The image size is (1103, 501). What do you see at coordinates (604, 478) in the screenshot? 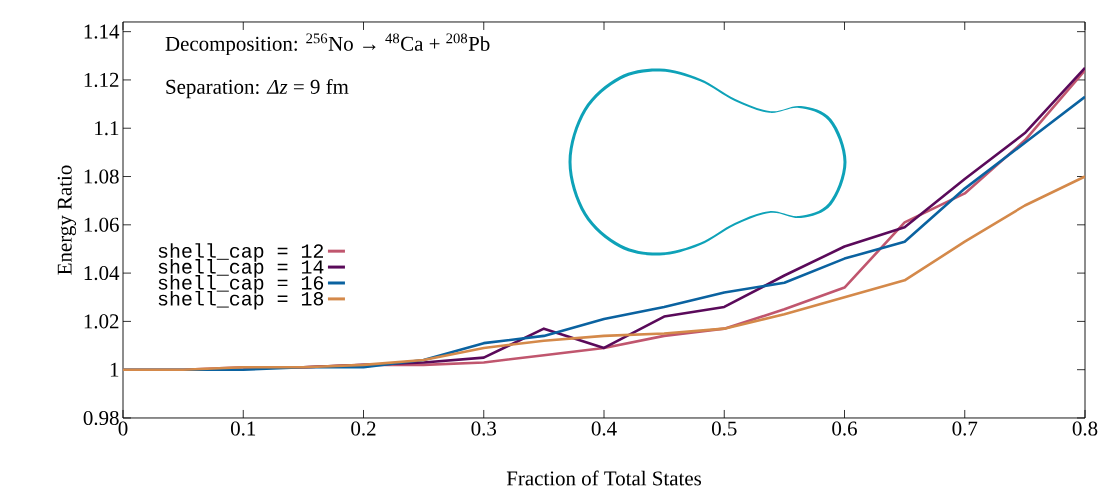
I see `x-axis-title: Fraction of Total States` at bounding box center [604, 478].